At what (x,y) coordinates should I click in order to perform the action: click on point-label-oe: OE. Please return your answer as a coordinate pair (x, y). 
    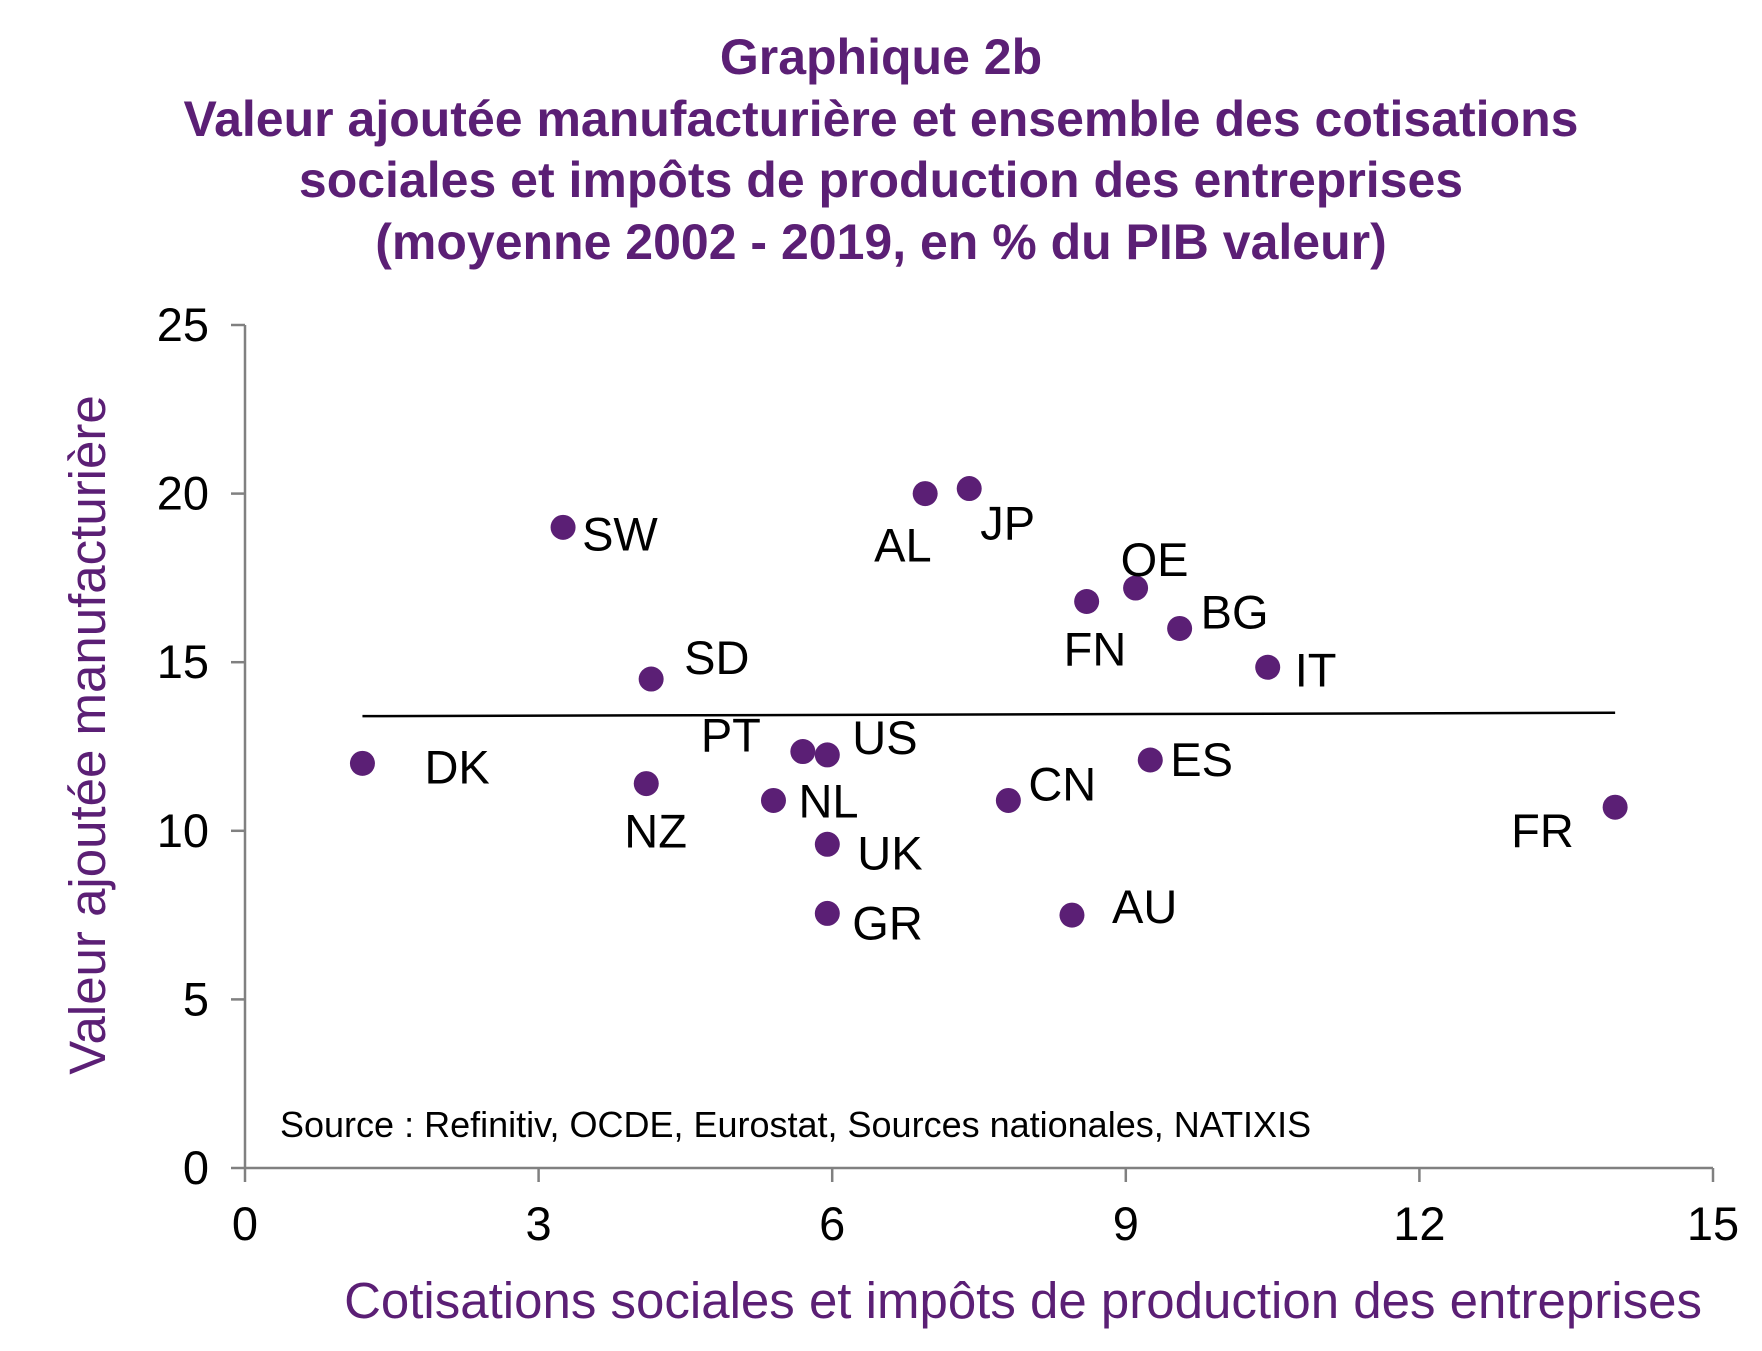
    Looking at the image, I should click on (1155, 559).